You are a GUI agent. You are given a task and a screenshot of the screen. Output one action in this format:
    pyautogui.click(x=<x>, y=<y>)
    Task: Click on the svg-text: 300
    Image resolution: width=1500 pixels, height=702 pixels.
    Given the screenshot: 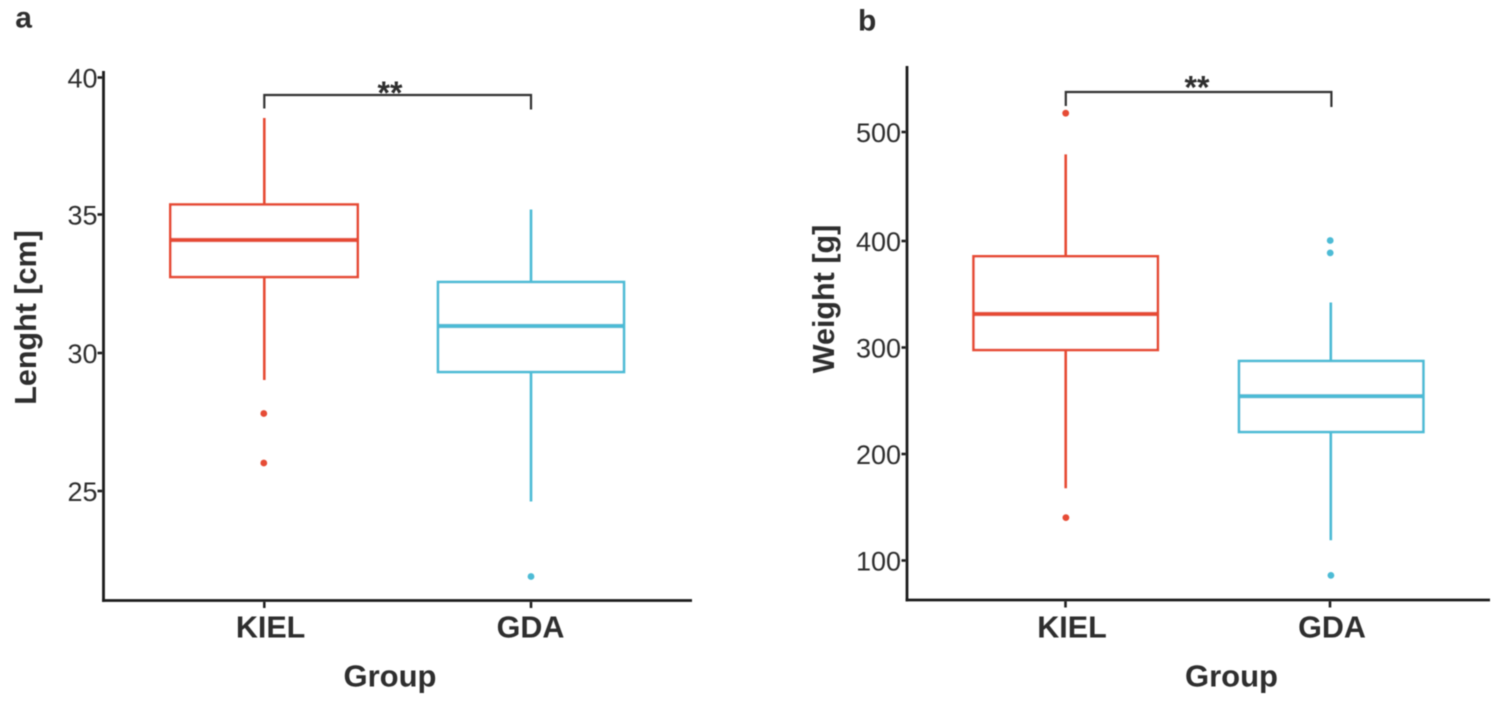 What is the action you would take?
    pyautogui.click(x=878, y=348)
    